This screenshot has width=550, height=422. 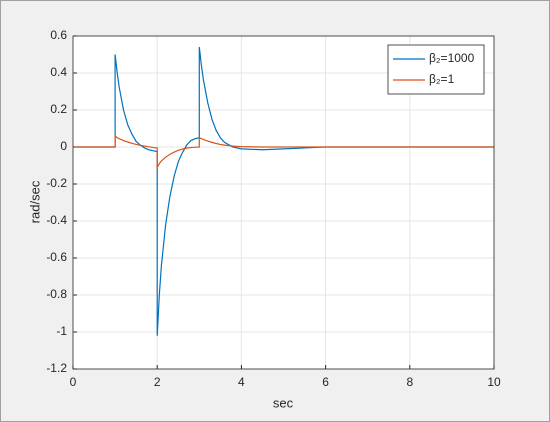 What do you see at coordinates (283, 402) in the screenshot?
I see `x-axis-label: sec` at bounding box center [283, 402].